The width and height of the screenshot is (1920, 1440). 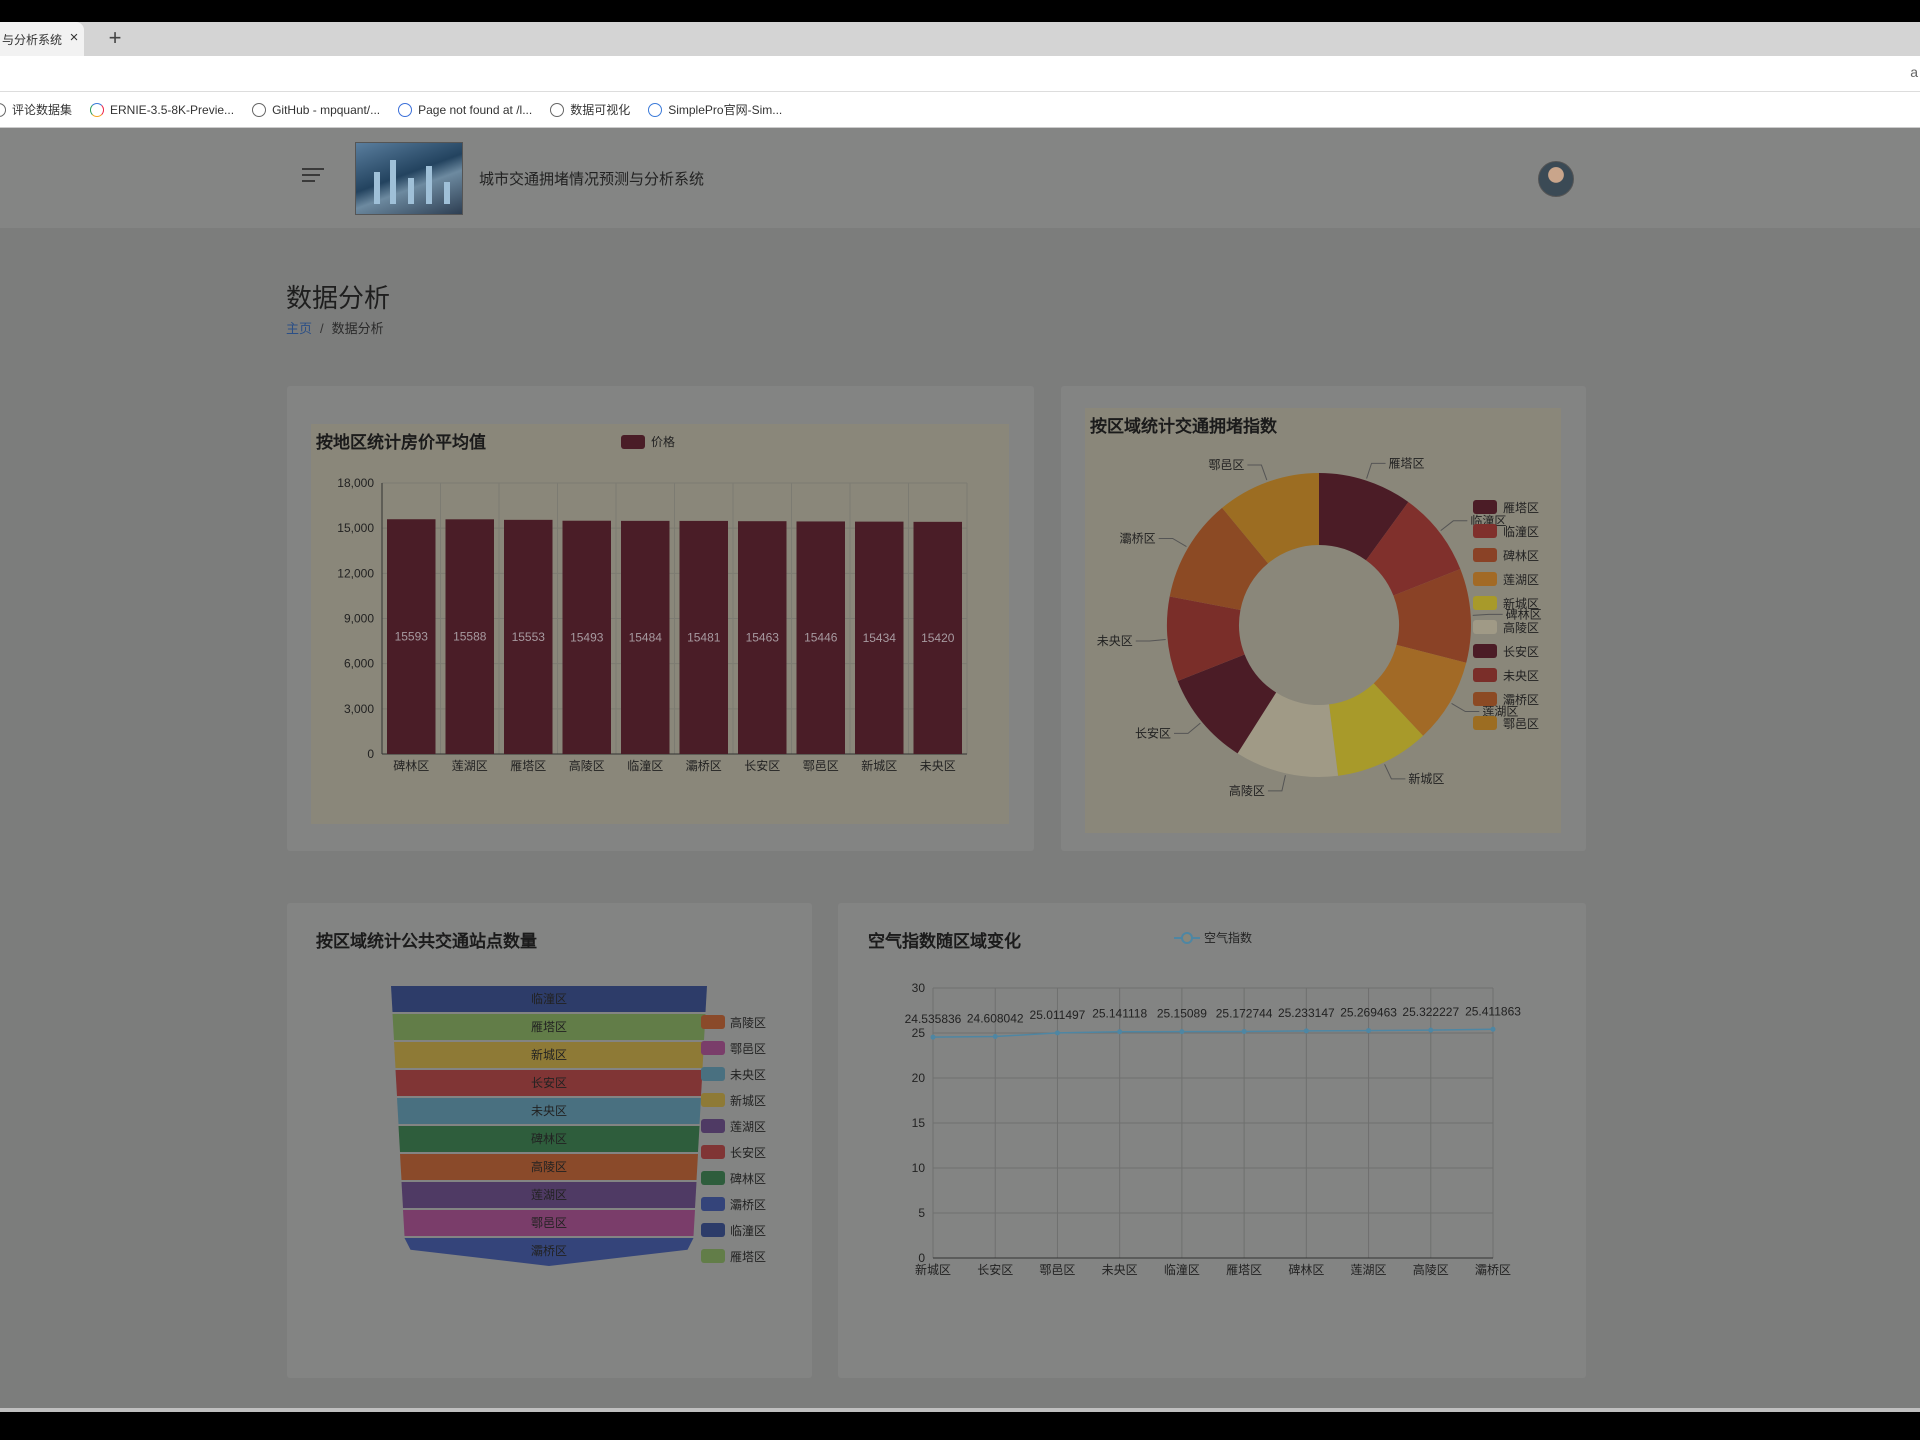 What do you see at coordinates (919, 1078) in the screenshot?
I see `y-tick-label: 20` at bounding box center [919, 1078].